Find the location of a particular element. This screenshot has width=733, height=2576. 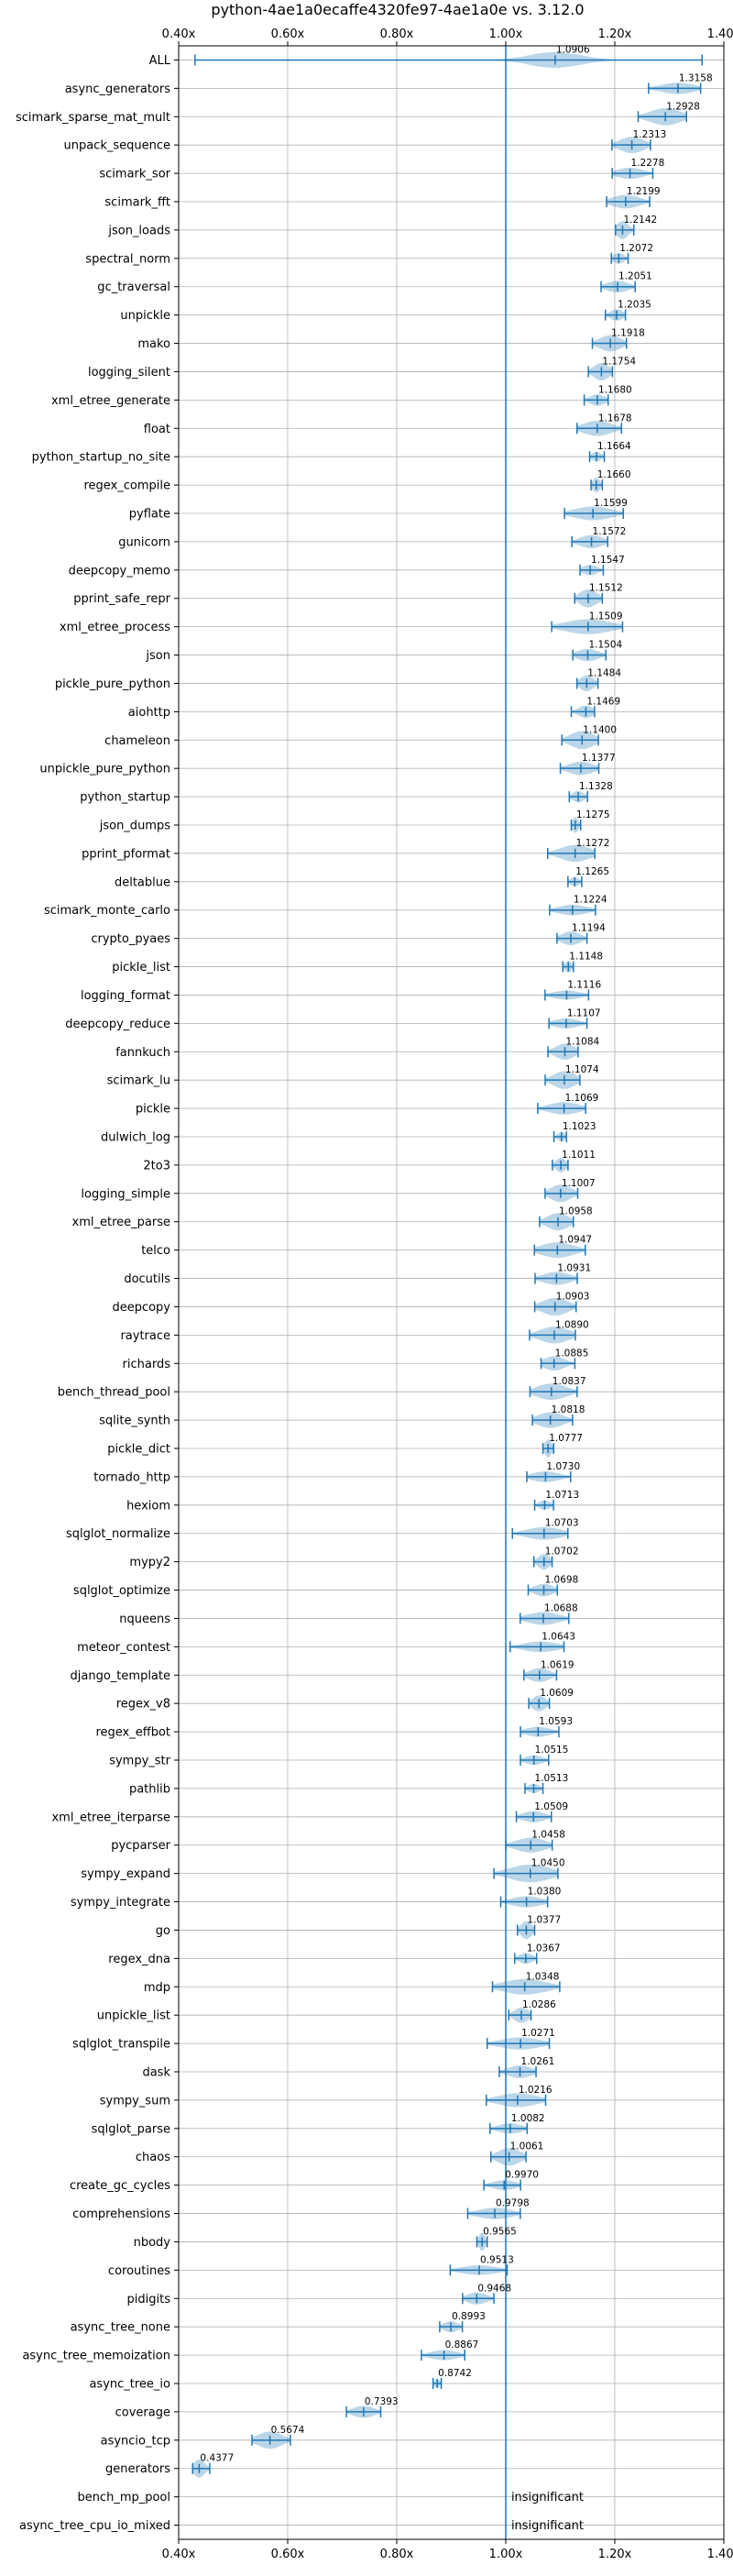

benchmark-mark: 1.0593 is located at coordinates (546, 1727).